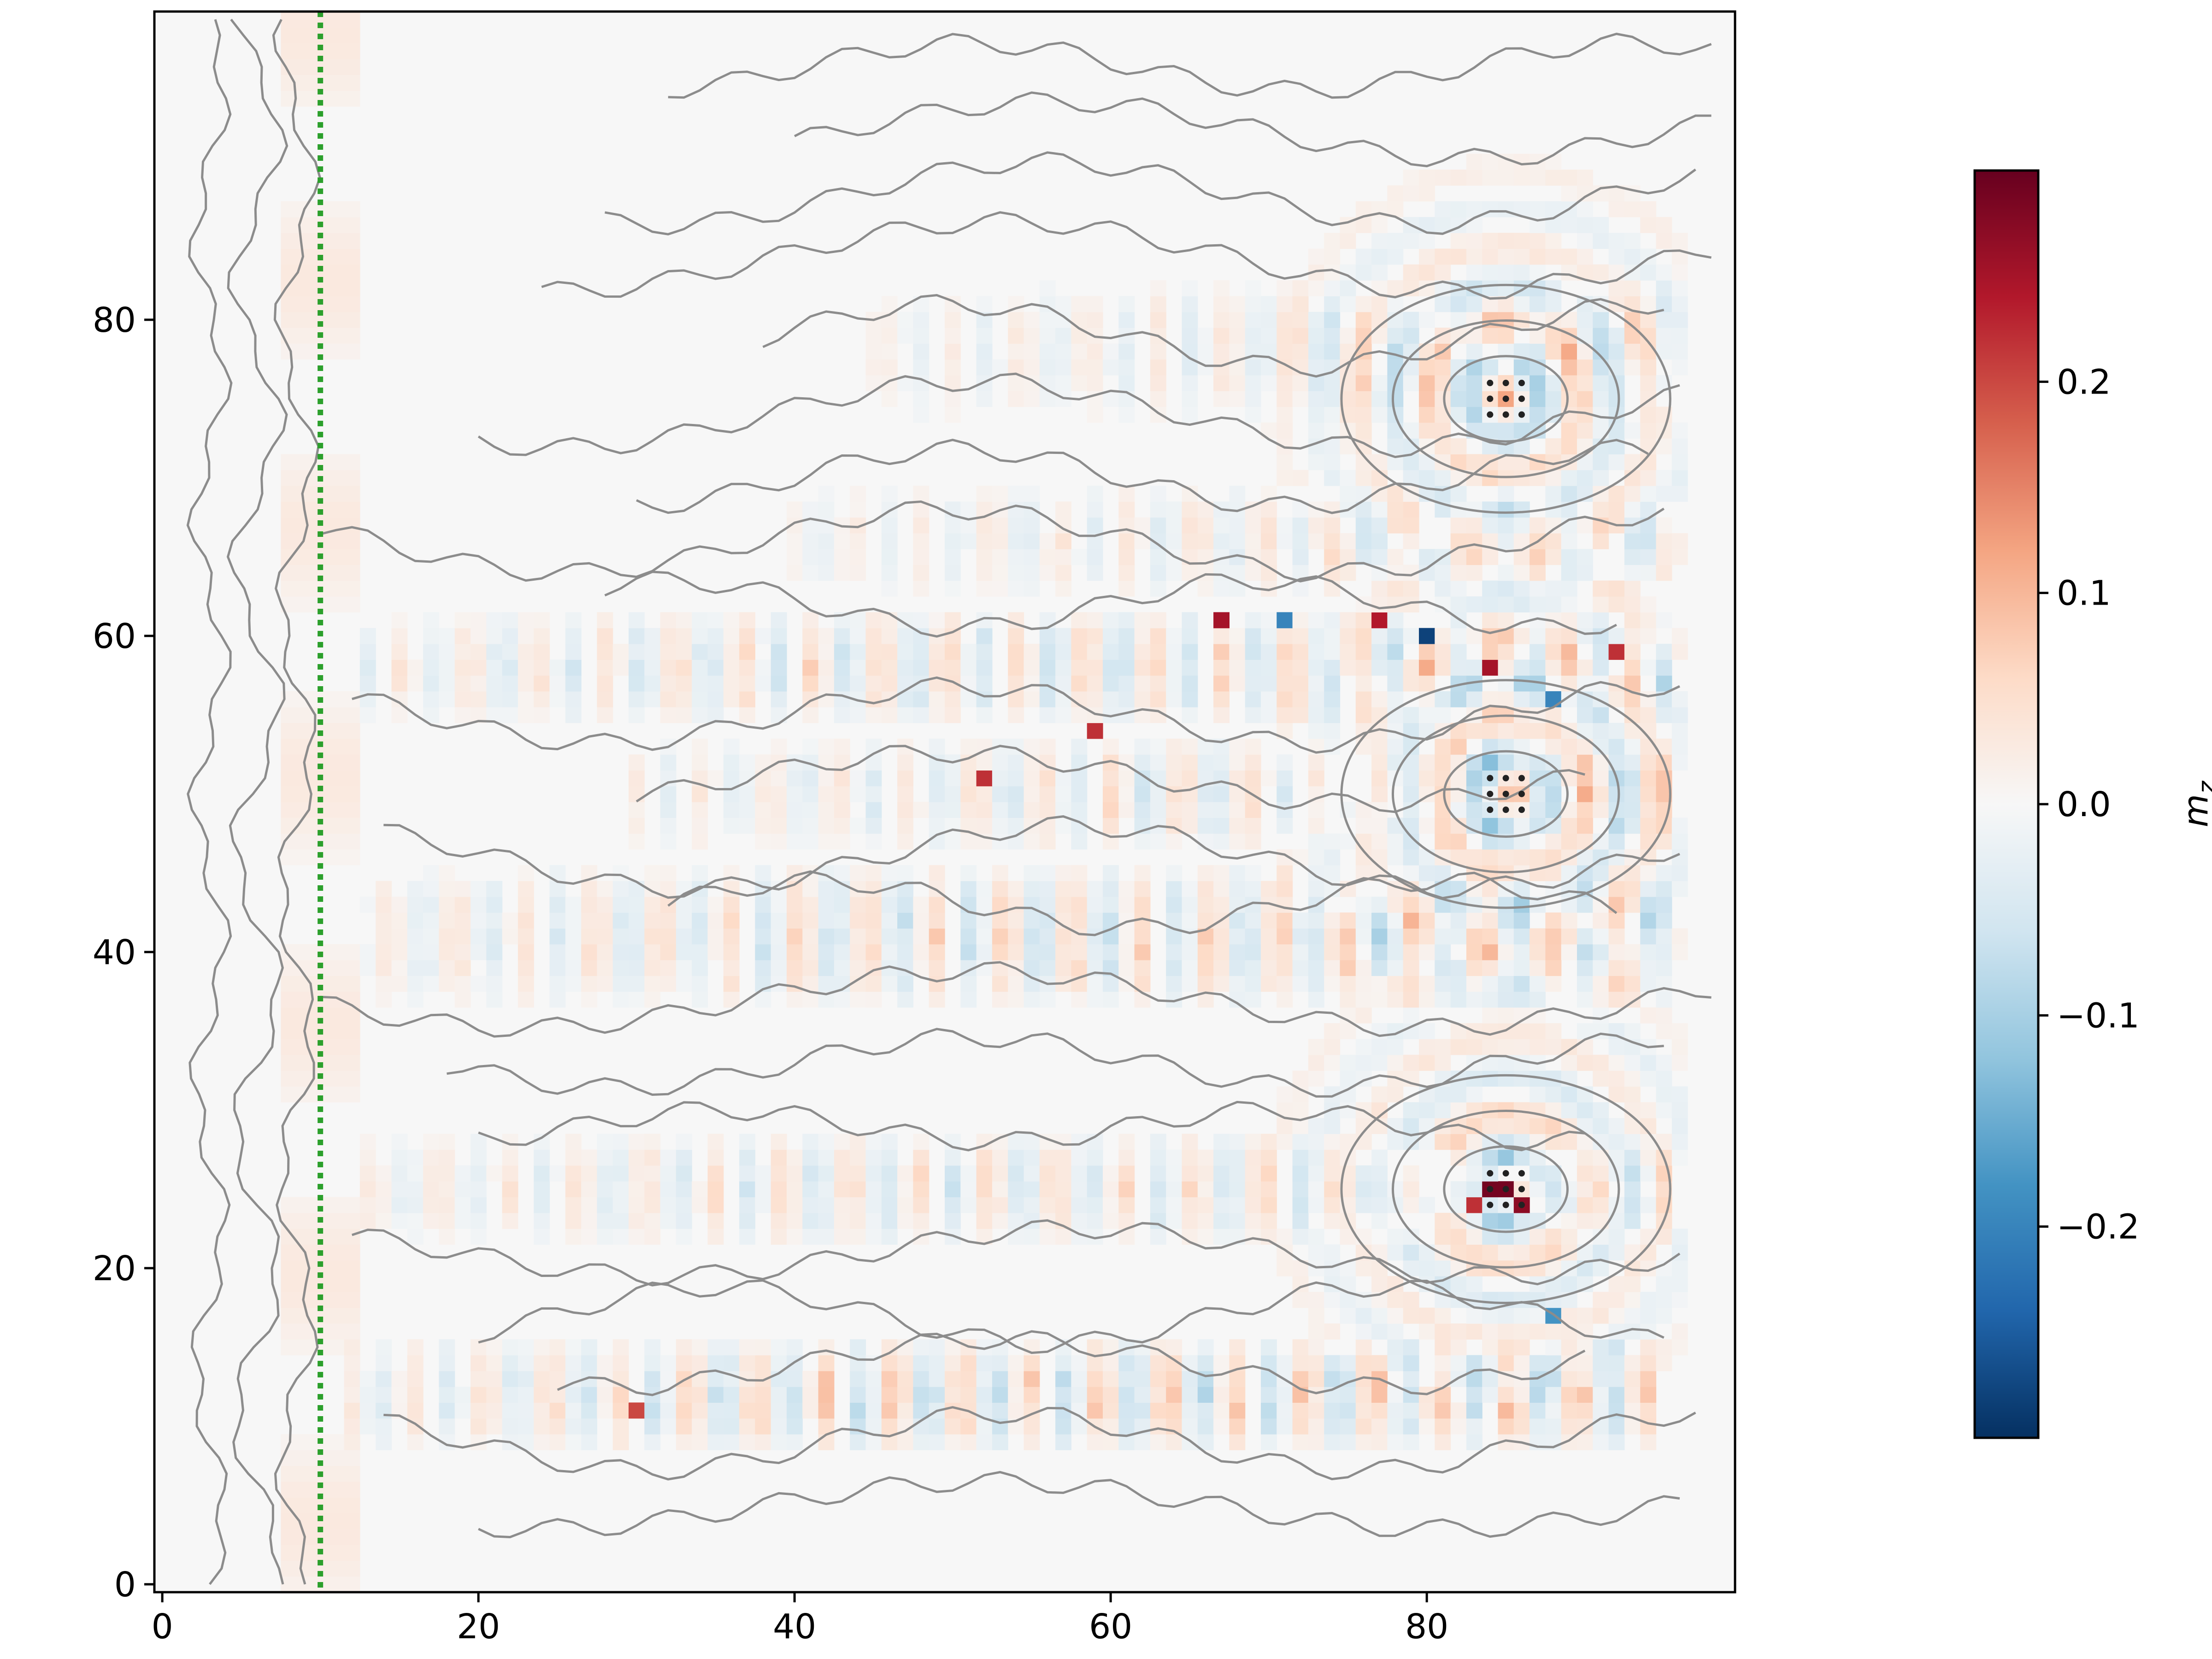 The height and width of the screenshot is (1659, 2212). I want to click on x-tick-label: 40, so click(794, 1627).